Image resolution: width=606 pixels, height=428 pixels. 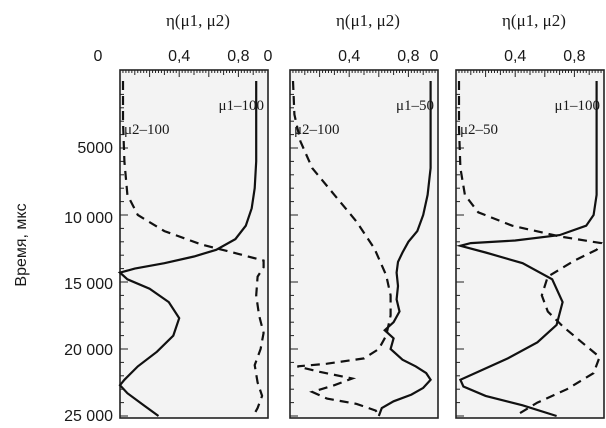 I want to click on y-tick-labels: 5000 10 000 15 000 20 000 25 000, so click(x=88, y=282).